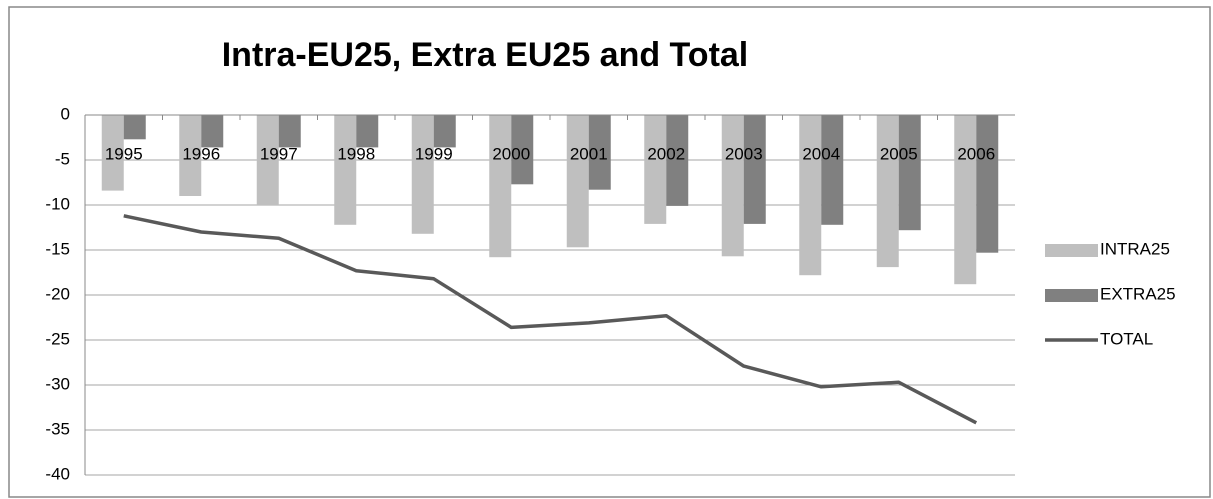 This screenshot has height=499, width=1213. What do you see at coordinates (57, 473) in the screenshot?
I see `y-tick-label: -40` at bounding box center [57, 473].